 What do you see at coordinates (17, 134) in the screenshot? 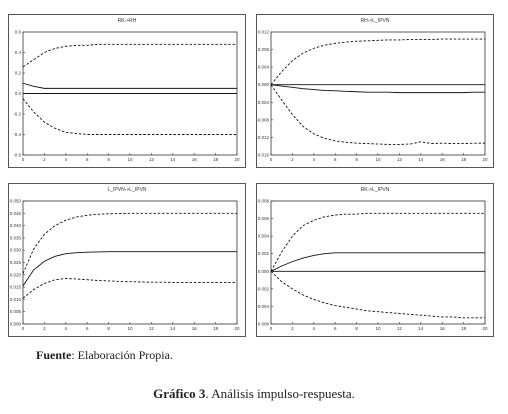
I see `y-tick-label: -0.4` at bounding box center [17, 134].